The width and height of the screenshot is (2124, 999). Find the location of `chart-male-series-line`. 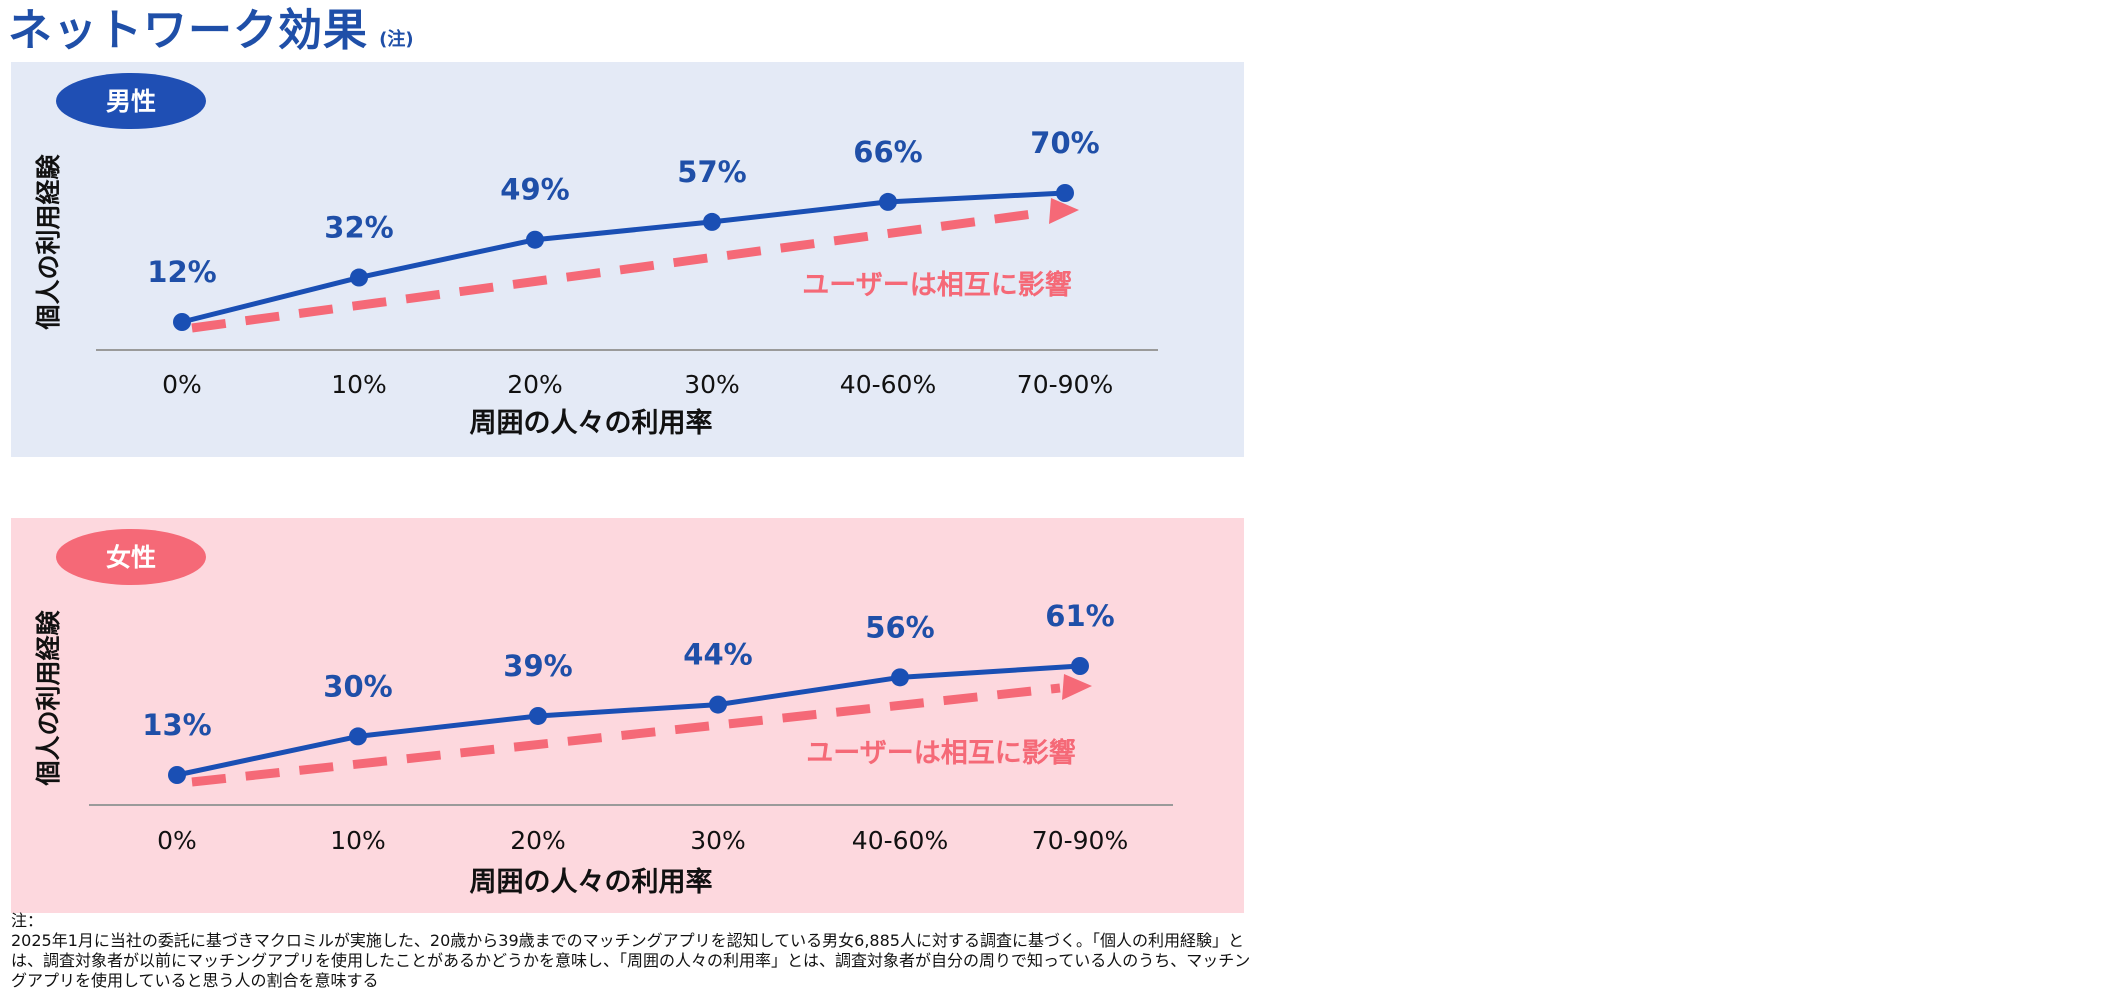

chart-male-series-line is located at coordinates (623, 257).